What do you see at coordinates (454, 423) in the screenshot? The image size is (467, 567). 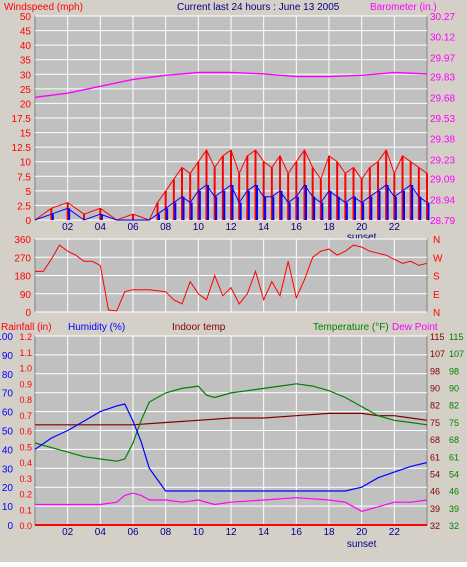 I see `y-temp-right-tick-label: 75` at bounding box center [454, 423].